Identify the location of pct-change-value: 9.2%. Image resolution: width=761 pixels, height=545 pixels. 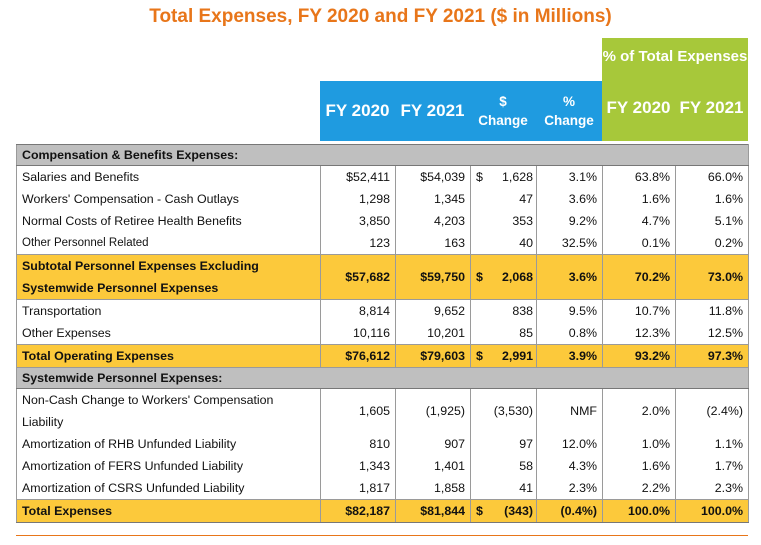
(569, 221).